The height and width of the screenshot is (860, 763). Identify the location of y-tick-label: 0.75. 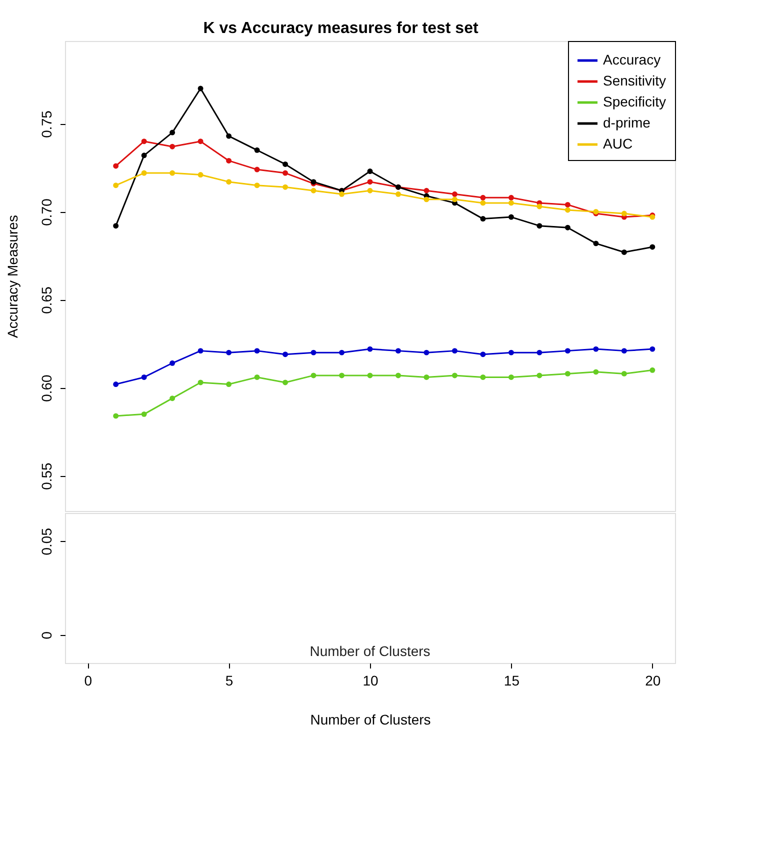
(46, 124).